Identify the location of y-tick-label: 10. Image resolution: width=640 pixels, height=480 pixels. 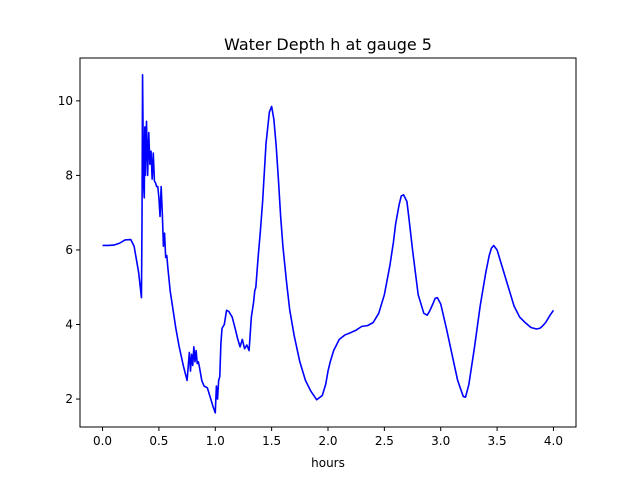
(65, 101).